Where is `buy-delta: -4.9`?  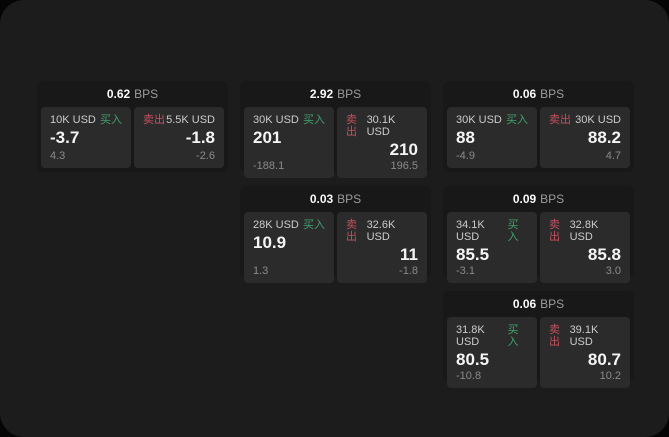 buy-delta: -4.9 is located at coordinates (465, 155).